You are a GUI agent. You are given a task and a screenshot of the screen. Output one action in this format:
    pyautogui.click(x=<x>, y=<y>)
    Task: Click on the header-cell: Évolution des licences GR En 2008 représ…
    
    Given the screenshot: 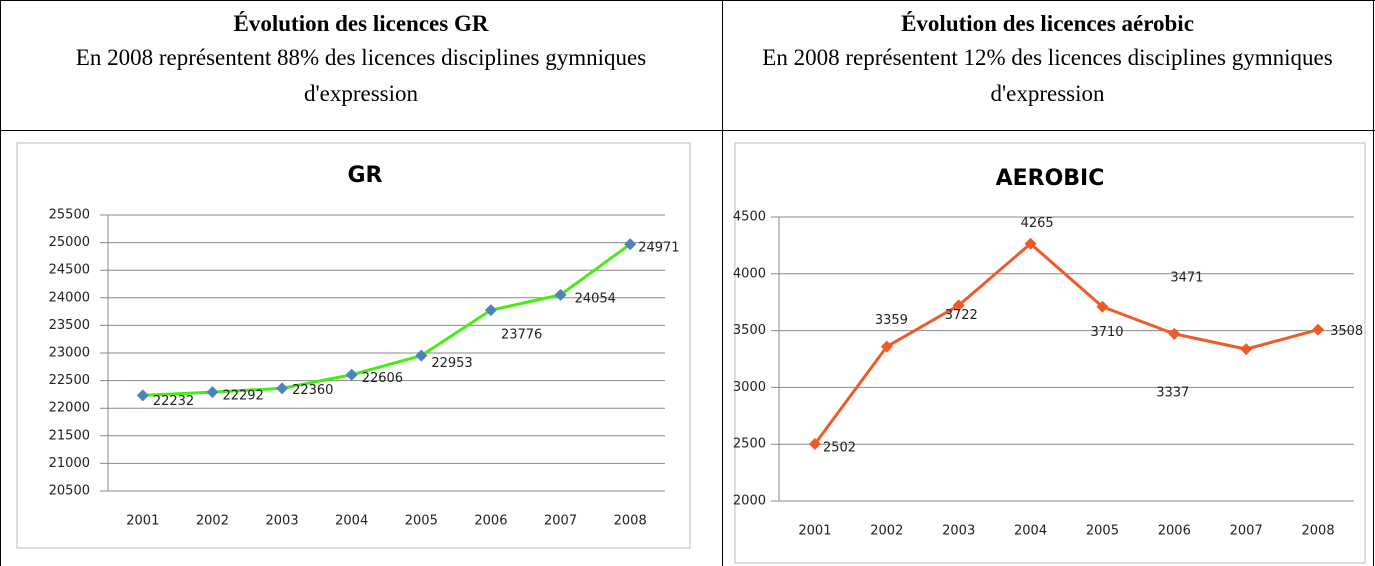 What is the action you would take?
    pyautogui.click(x=361, y=60)
    